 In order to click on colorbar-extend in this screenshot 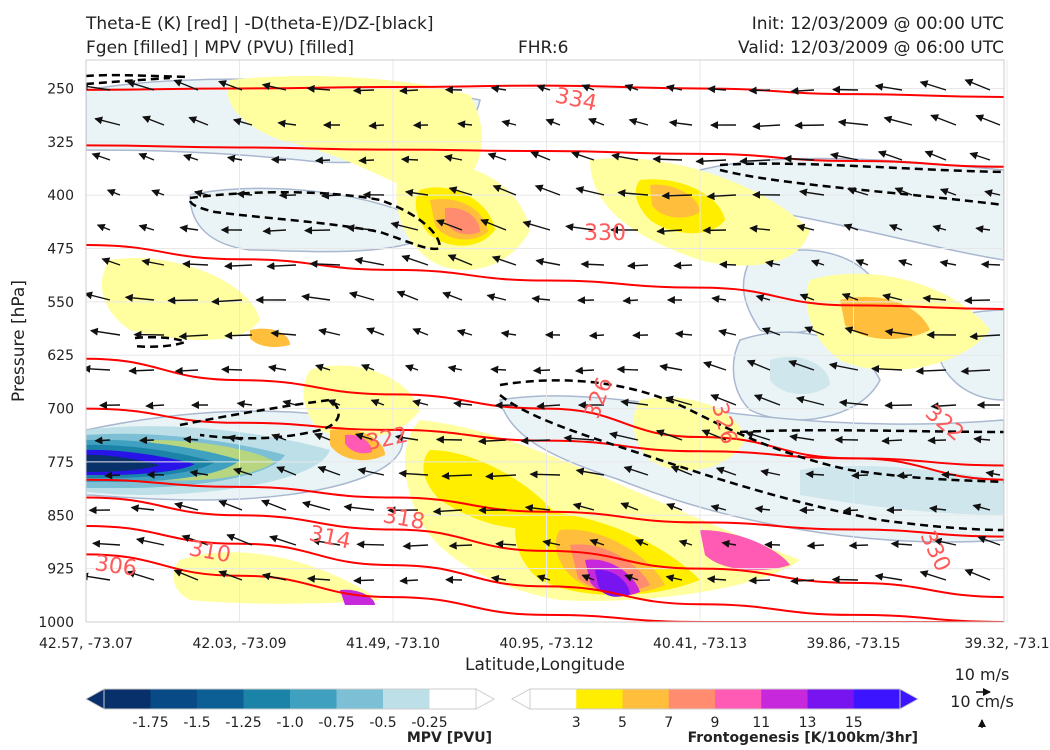, I will do `click(909, 699)`.